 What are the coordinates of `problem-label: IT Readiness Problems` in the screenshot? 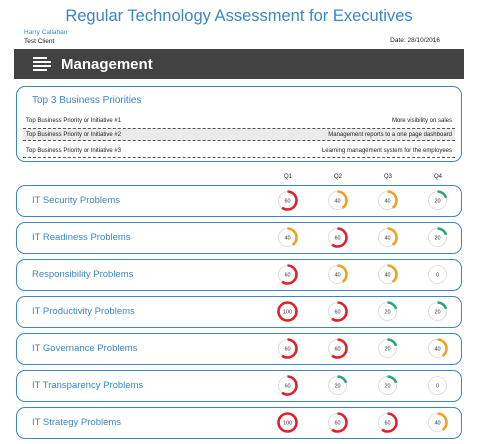 It's located at (81, 237).